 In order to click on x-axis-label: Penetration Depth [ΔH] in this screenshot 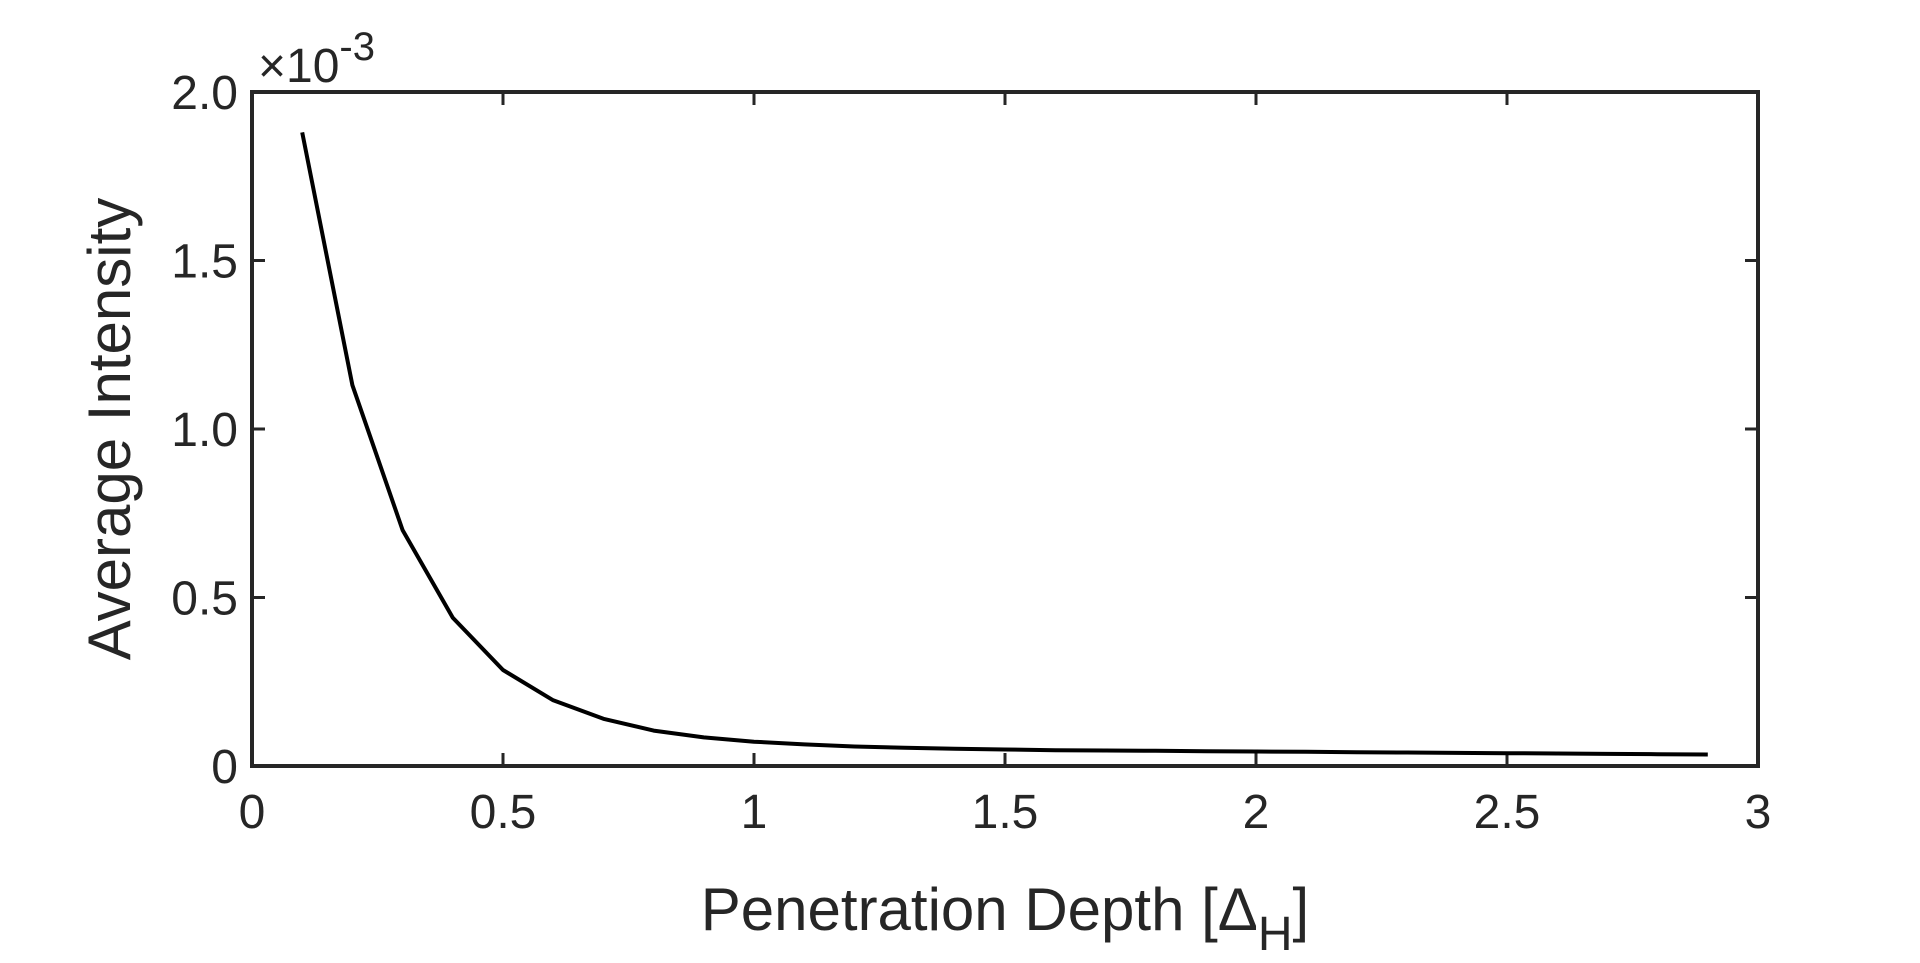, I will do `click(1005, 918)`.